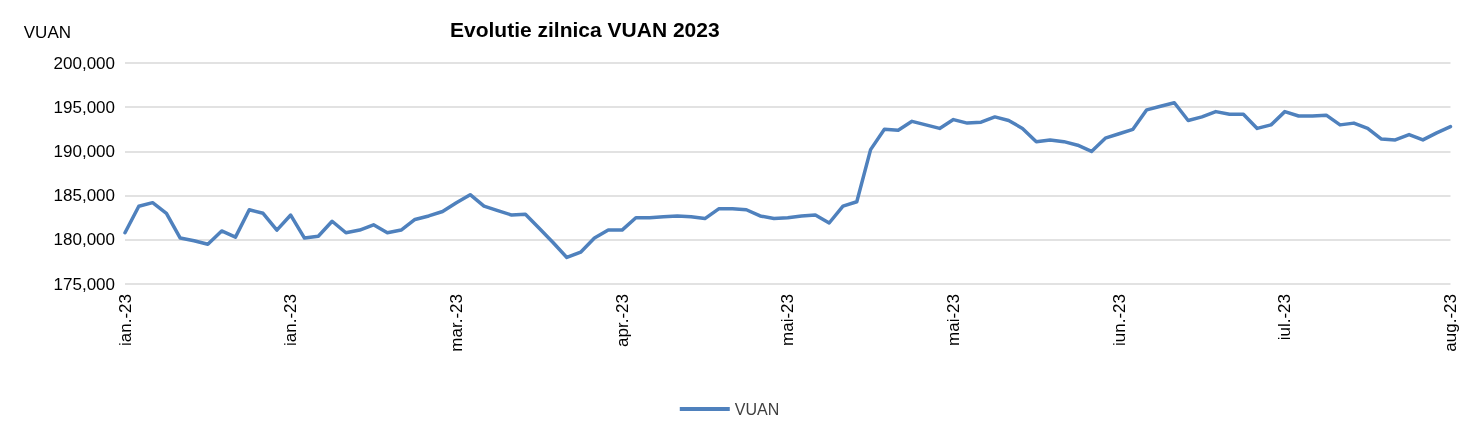 This screenshot has width=1459, height=426. What do you see at coordinates (84, 63) in the screenshot?
I see `y-tick-label: 200,000` at bounding box center [84, 63].